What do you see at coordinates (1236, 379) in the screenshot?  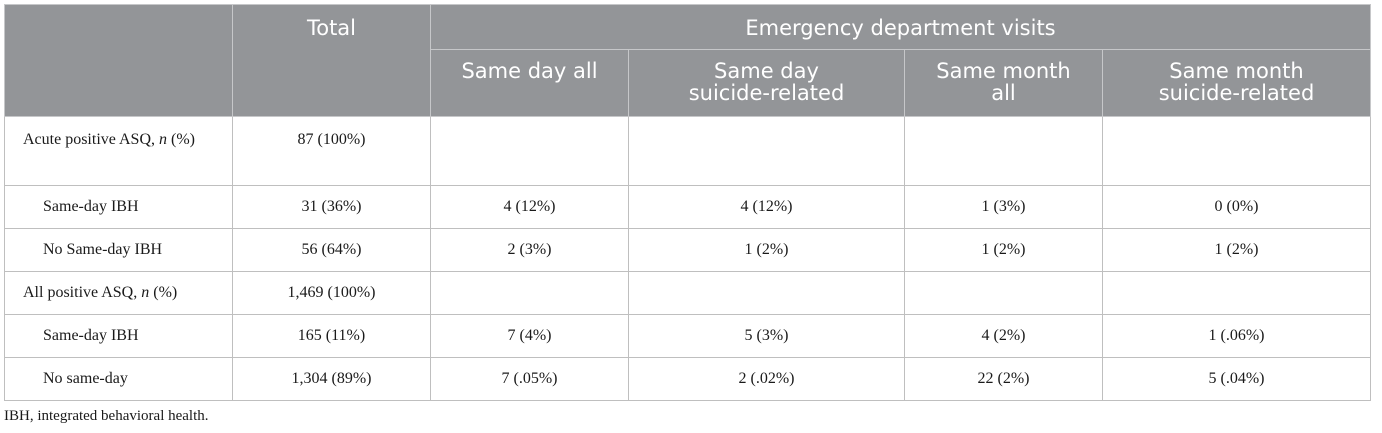 I see `cell-same-month-suicide: 5 (.04%)` at bounding box center [1236, 379].